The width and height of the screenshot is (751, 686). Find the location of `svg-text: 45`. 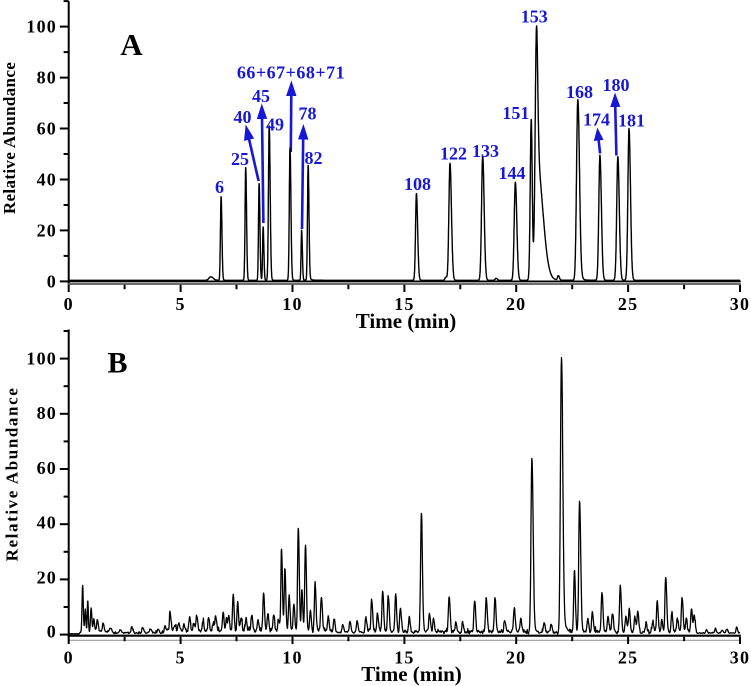

svg-text: 45 is located at coordinates (261, 96).